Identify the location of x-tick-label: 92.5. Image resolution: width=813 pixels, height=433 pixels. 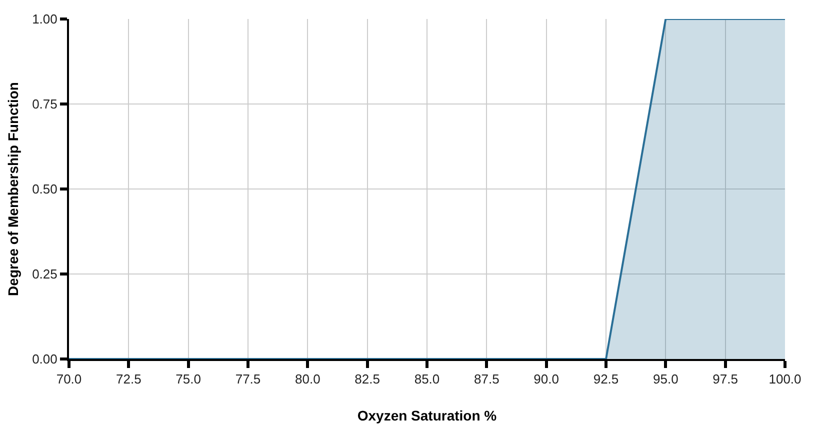
(606, 379).